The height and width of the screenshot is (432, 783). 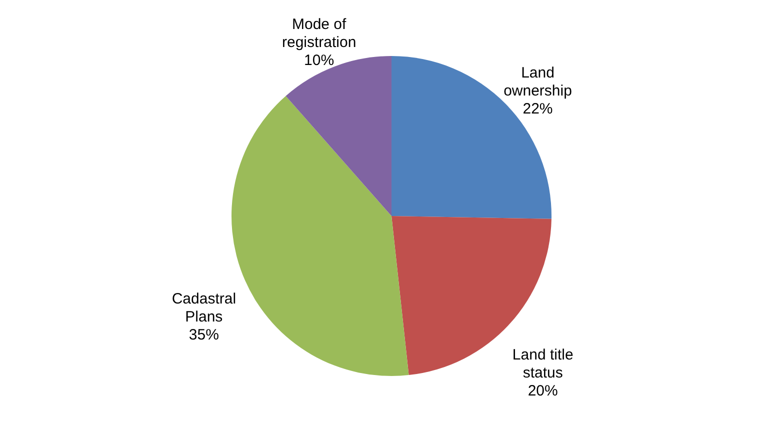 What do you see at coordinates (538, 82) in the screenshot?
I see `slice-label: Land ownership` at bounding box center [538, 82].